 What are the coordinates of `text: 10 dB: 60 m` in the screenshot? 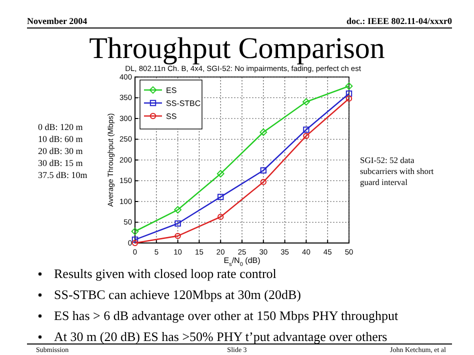 It's located at (60, 139).